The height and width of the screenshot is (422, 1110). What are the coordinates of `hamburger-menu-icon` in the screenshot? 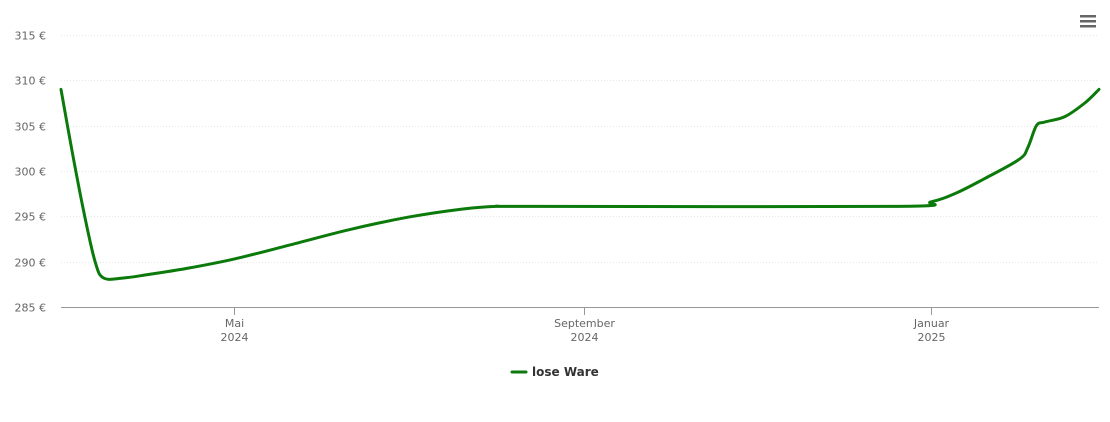 It's located at (1088, 21).